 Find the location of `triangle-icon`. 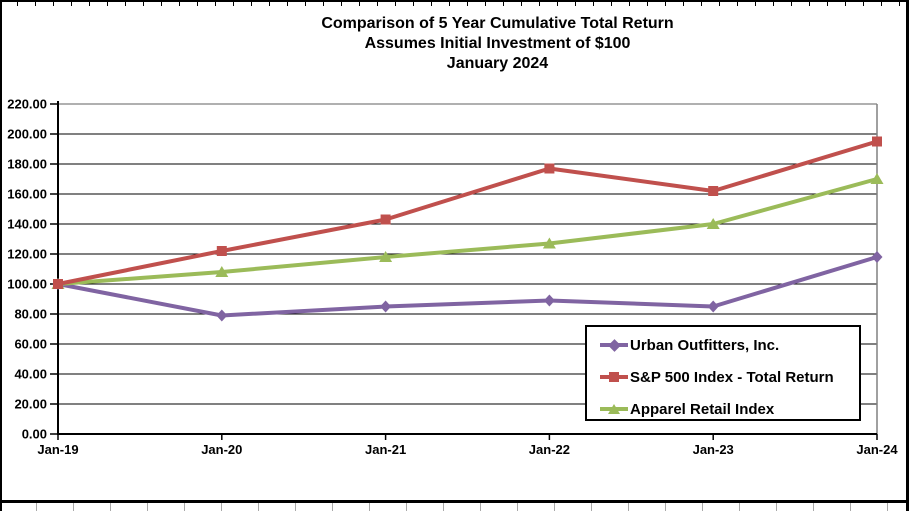

triangle-icon is located at coordinates (614, 409).